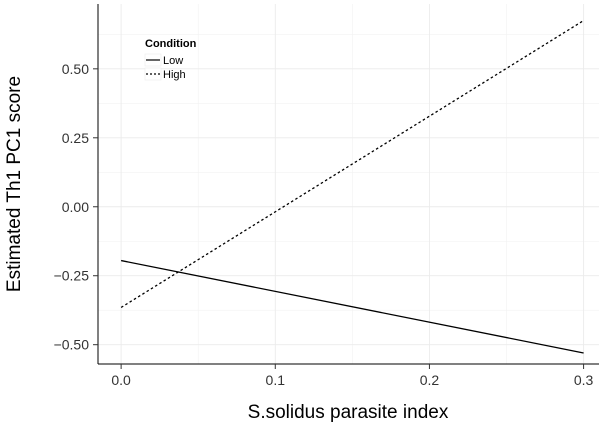 The height and width of the screenshot is (429, 601). What do you see at coordinates (352, 376) in the screenshot?
I see `x-ticks: 0.0 0.1 0.2 0.3` at bounding box center [352, 376].